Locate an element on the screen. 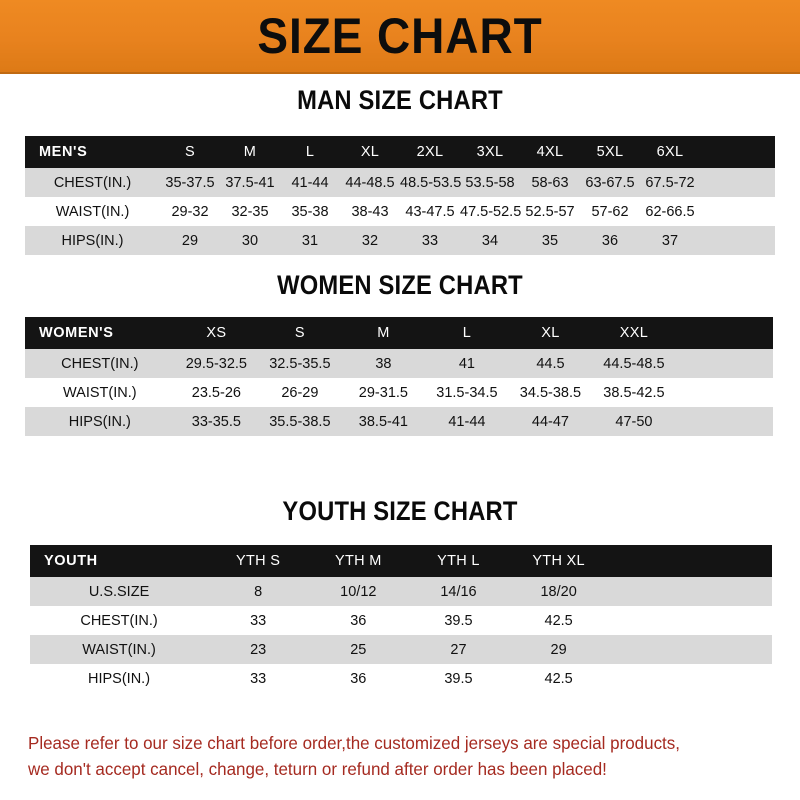 The image size is (800, 800). measurement-cell: 44.5 is located at coordinates (550, 363).